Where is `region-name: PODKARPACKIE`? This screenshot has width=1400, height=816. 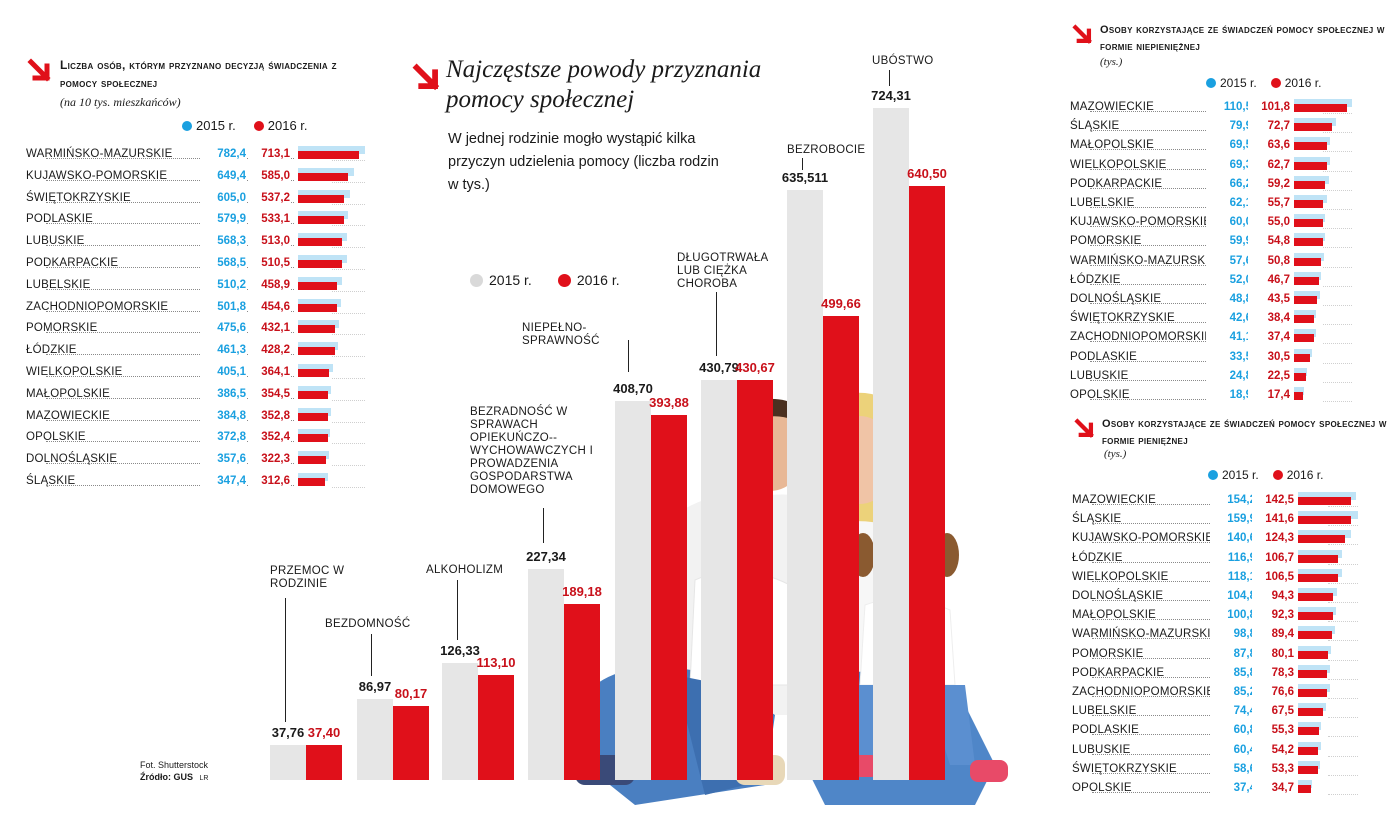 region-name: PODKARPACKIE is located at coordinates (72, 263).